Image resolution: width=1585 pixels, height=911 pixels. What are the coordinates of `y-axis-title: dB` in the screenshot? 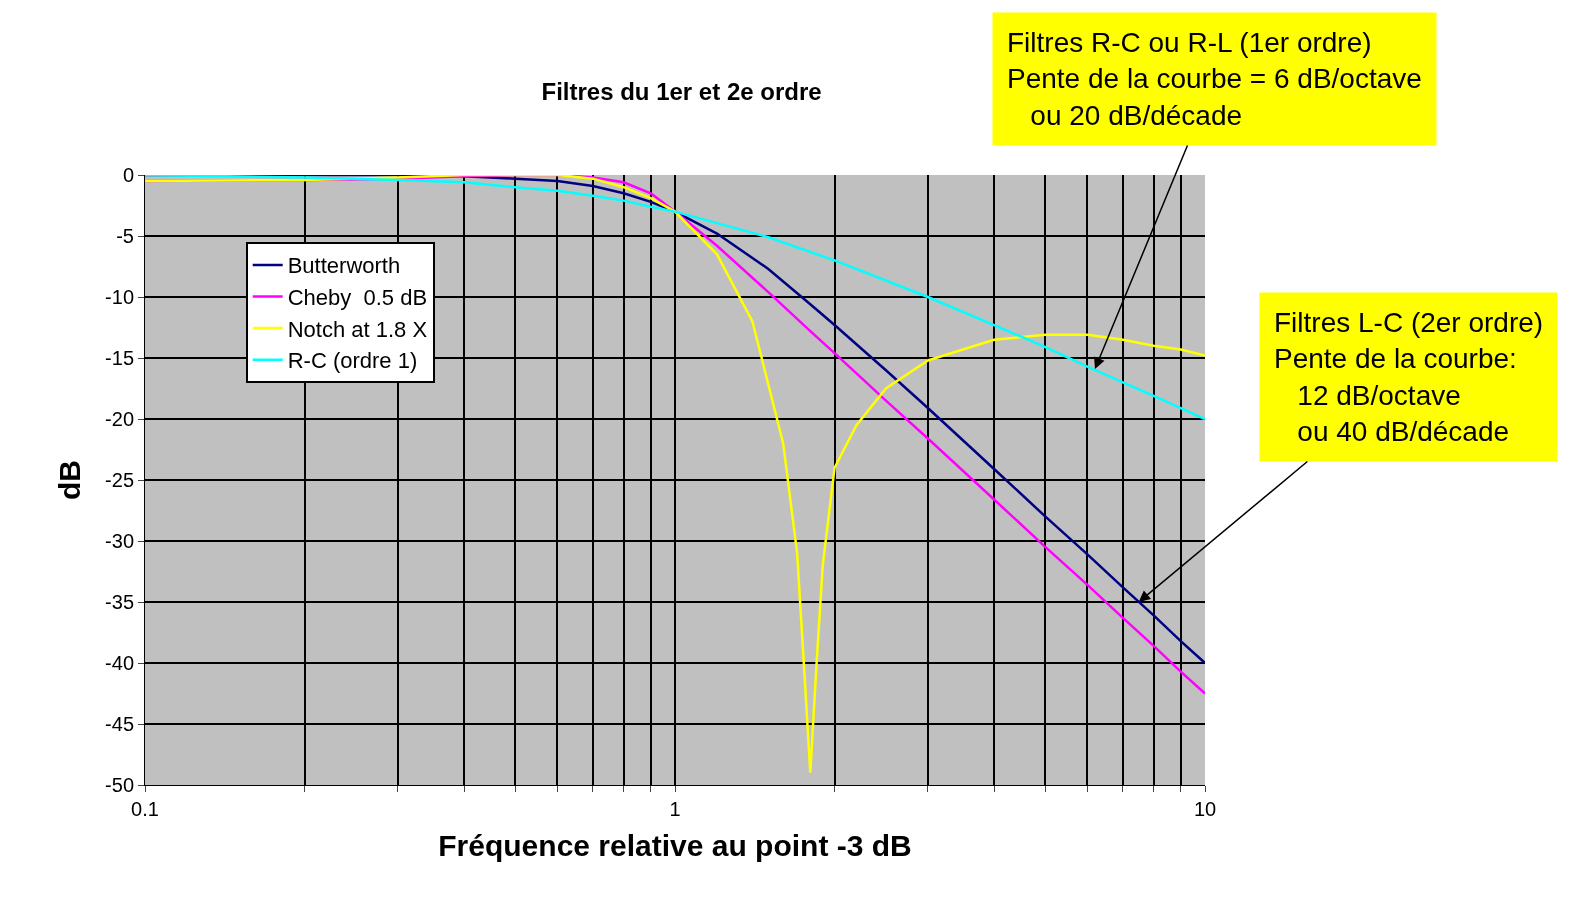 It's located at (70, 480).